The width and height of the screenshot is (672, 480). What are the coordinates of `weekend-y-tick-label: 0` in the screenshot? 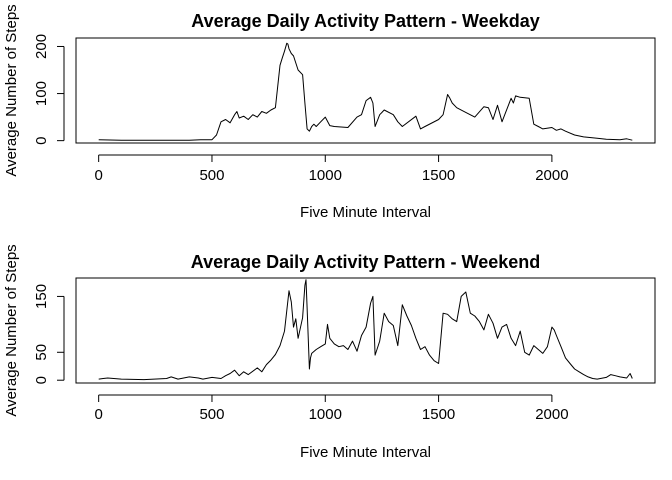 It's located at (41, 380).